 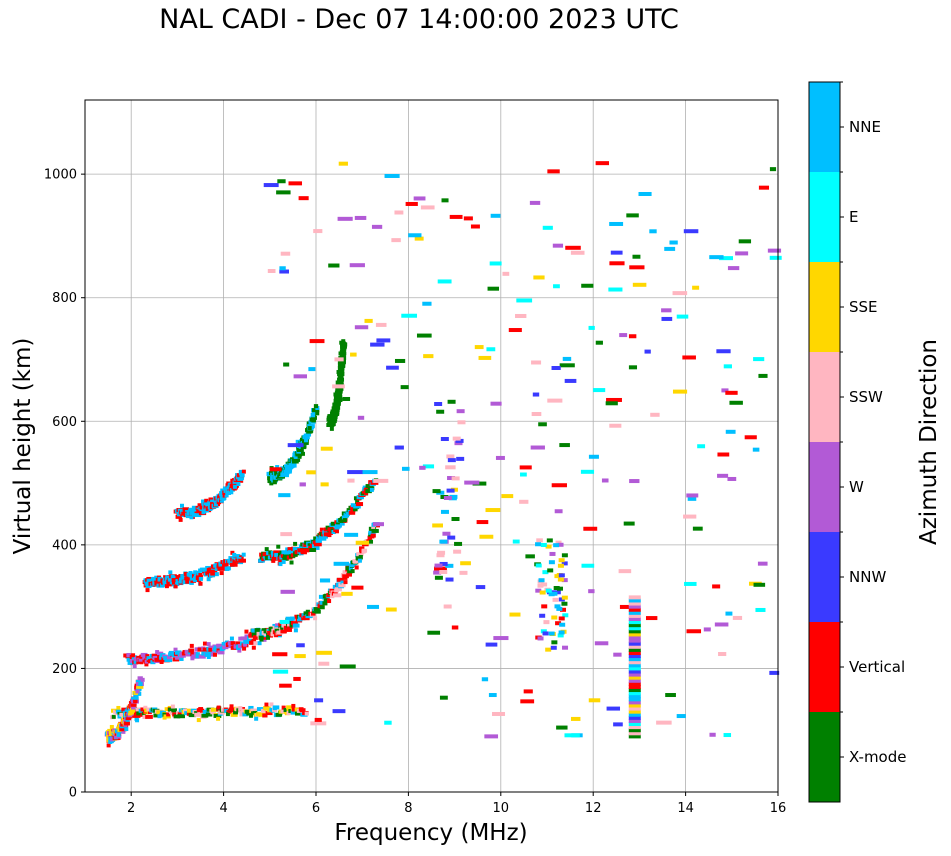 What do you see at coordinates (64, 669) in the screenshot?
I see `y-tick-label: 200` at bounding box center [64, 669].